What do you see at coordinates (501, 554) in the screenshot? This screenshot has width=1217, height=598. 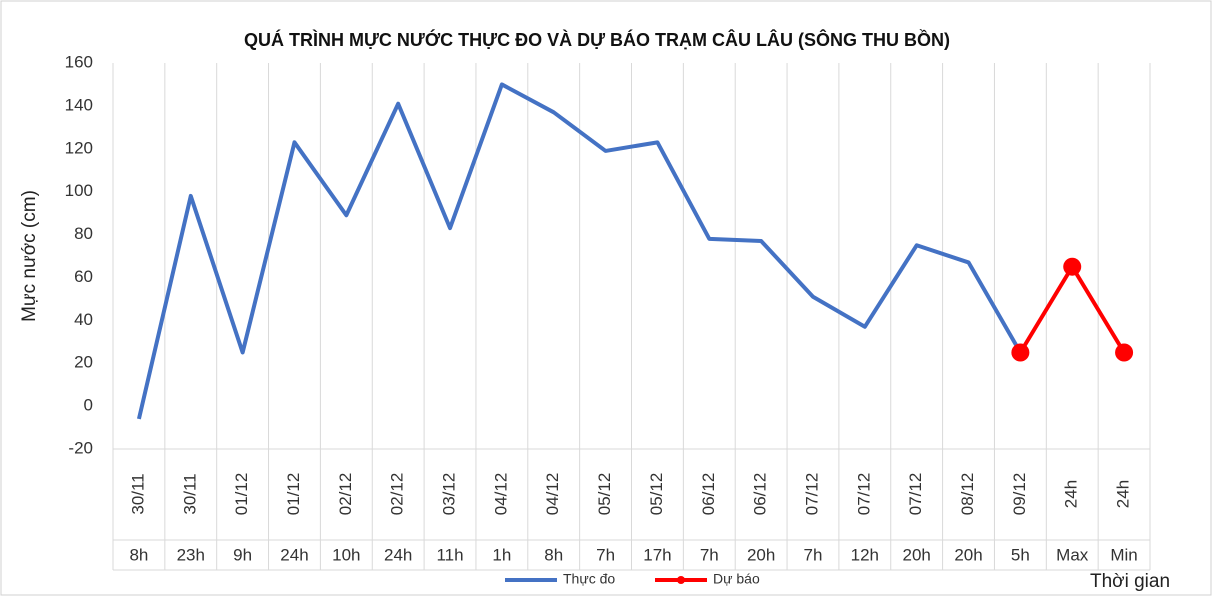 I see `x-tick-time: 1h` at bounding box center [501, 554].